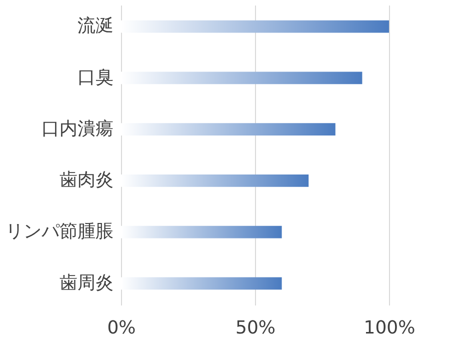 Image resolution: width=472 pixels, height=362 pixels. I want to click on y-tick-label: 歯周炎, so click(87, 283).